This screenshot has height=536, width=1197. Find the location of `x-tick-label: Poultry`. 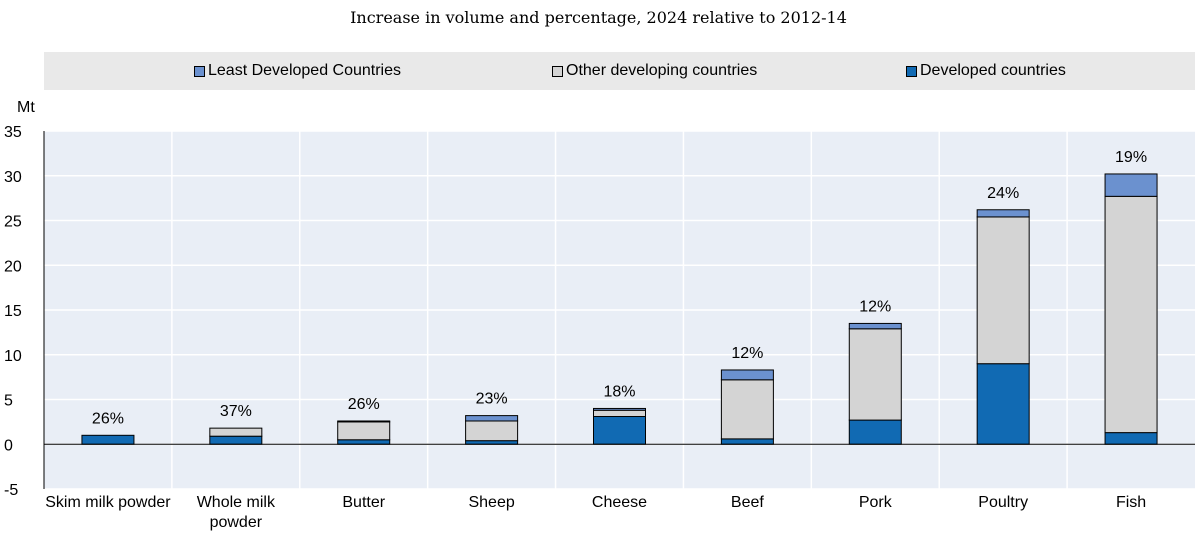

x-tick-label: Poultry is located at coordinates (1003, 502).